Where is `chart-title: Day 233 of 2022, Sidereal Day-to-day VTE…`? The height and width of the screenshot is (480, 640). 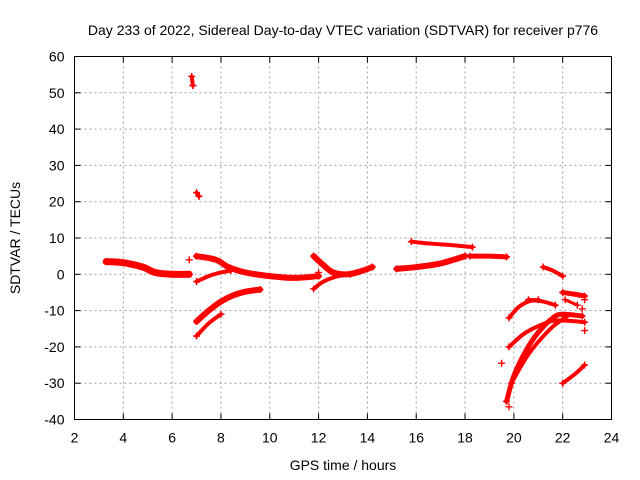
chart-title: Day 233 of 2022, Sidereal Day-to-day VTE… is located at coordinates (343, 30).